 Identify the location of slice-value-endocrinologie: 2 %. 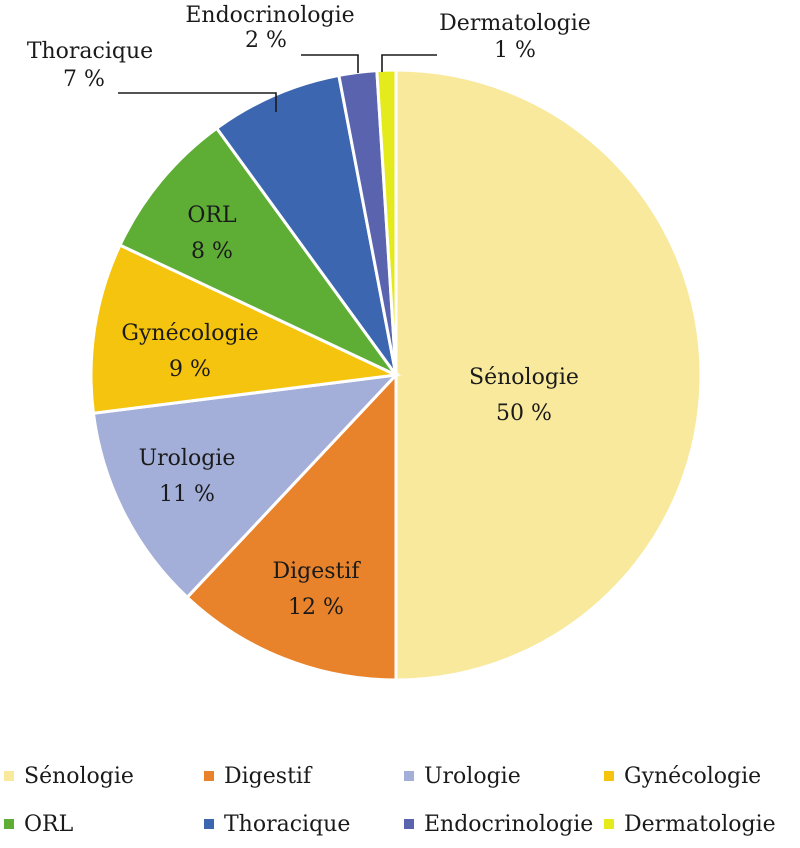
(266, 40).